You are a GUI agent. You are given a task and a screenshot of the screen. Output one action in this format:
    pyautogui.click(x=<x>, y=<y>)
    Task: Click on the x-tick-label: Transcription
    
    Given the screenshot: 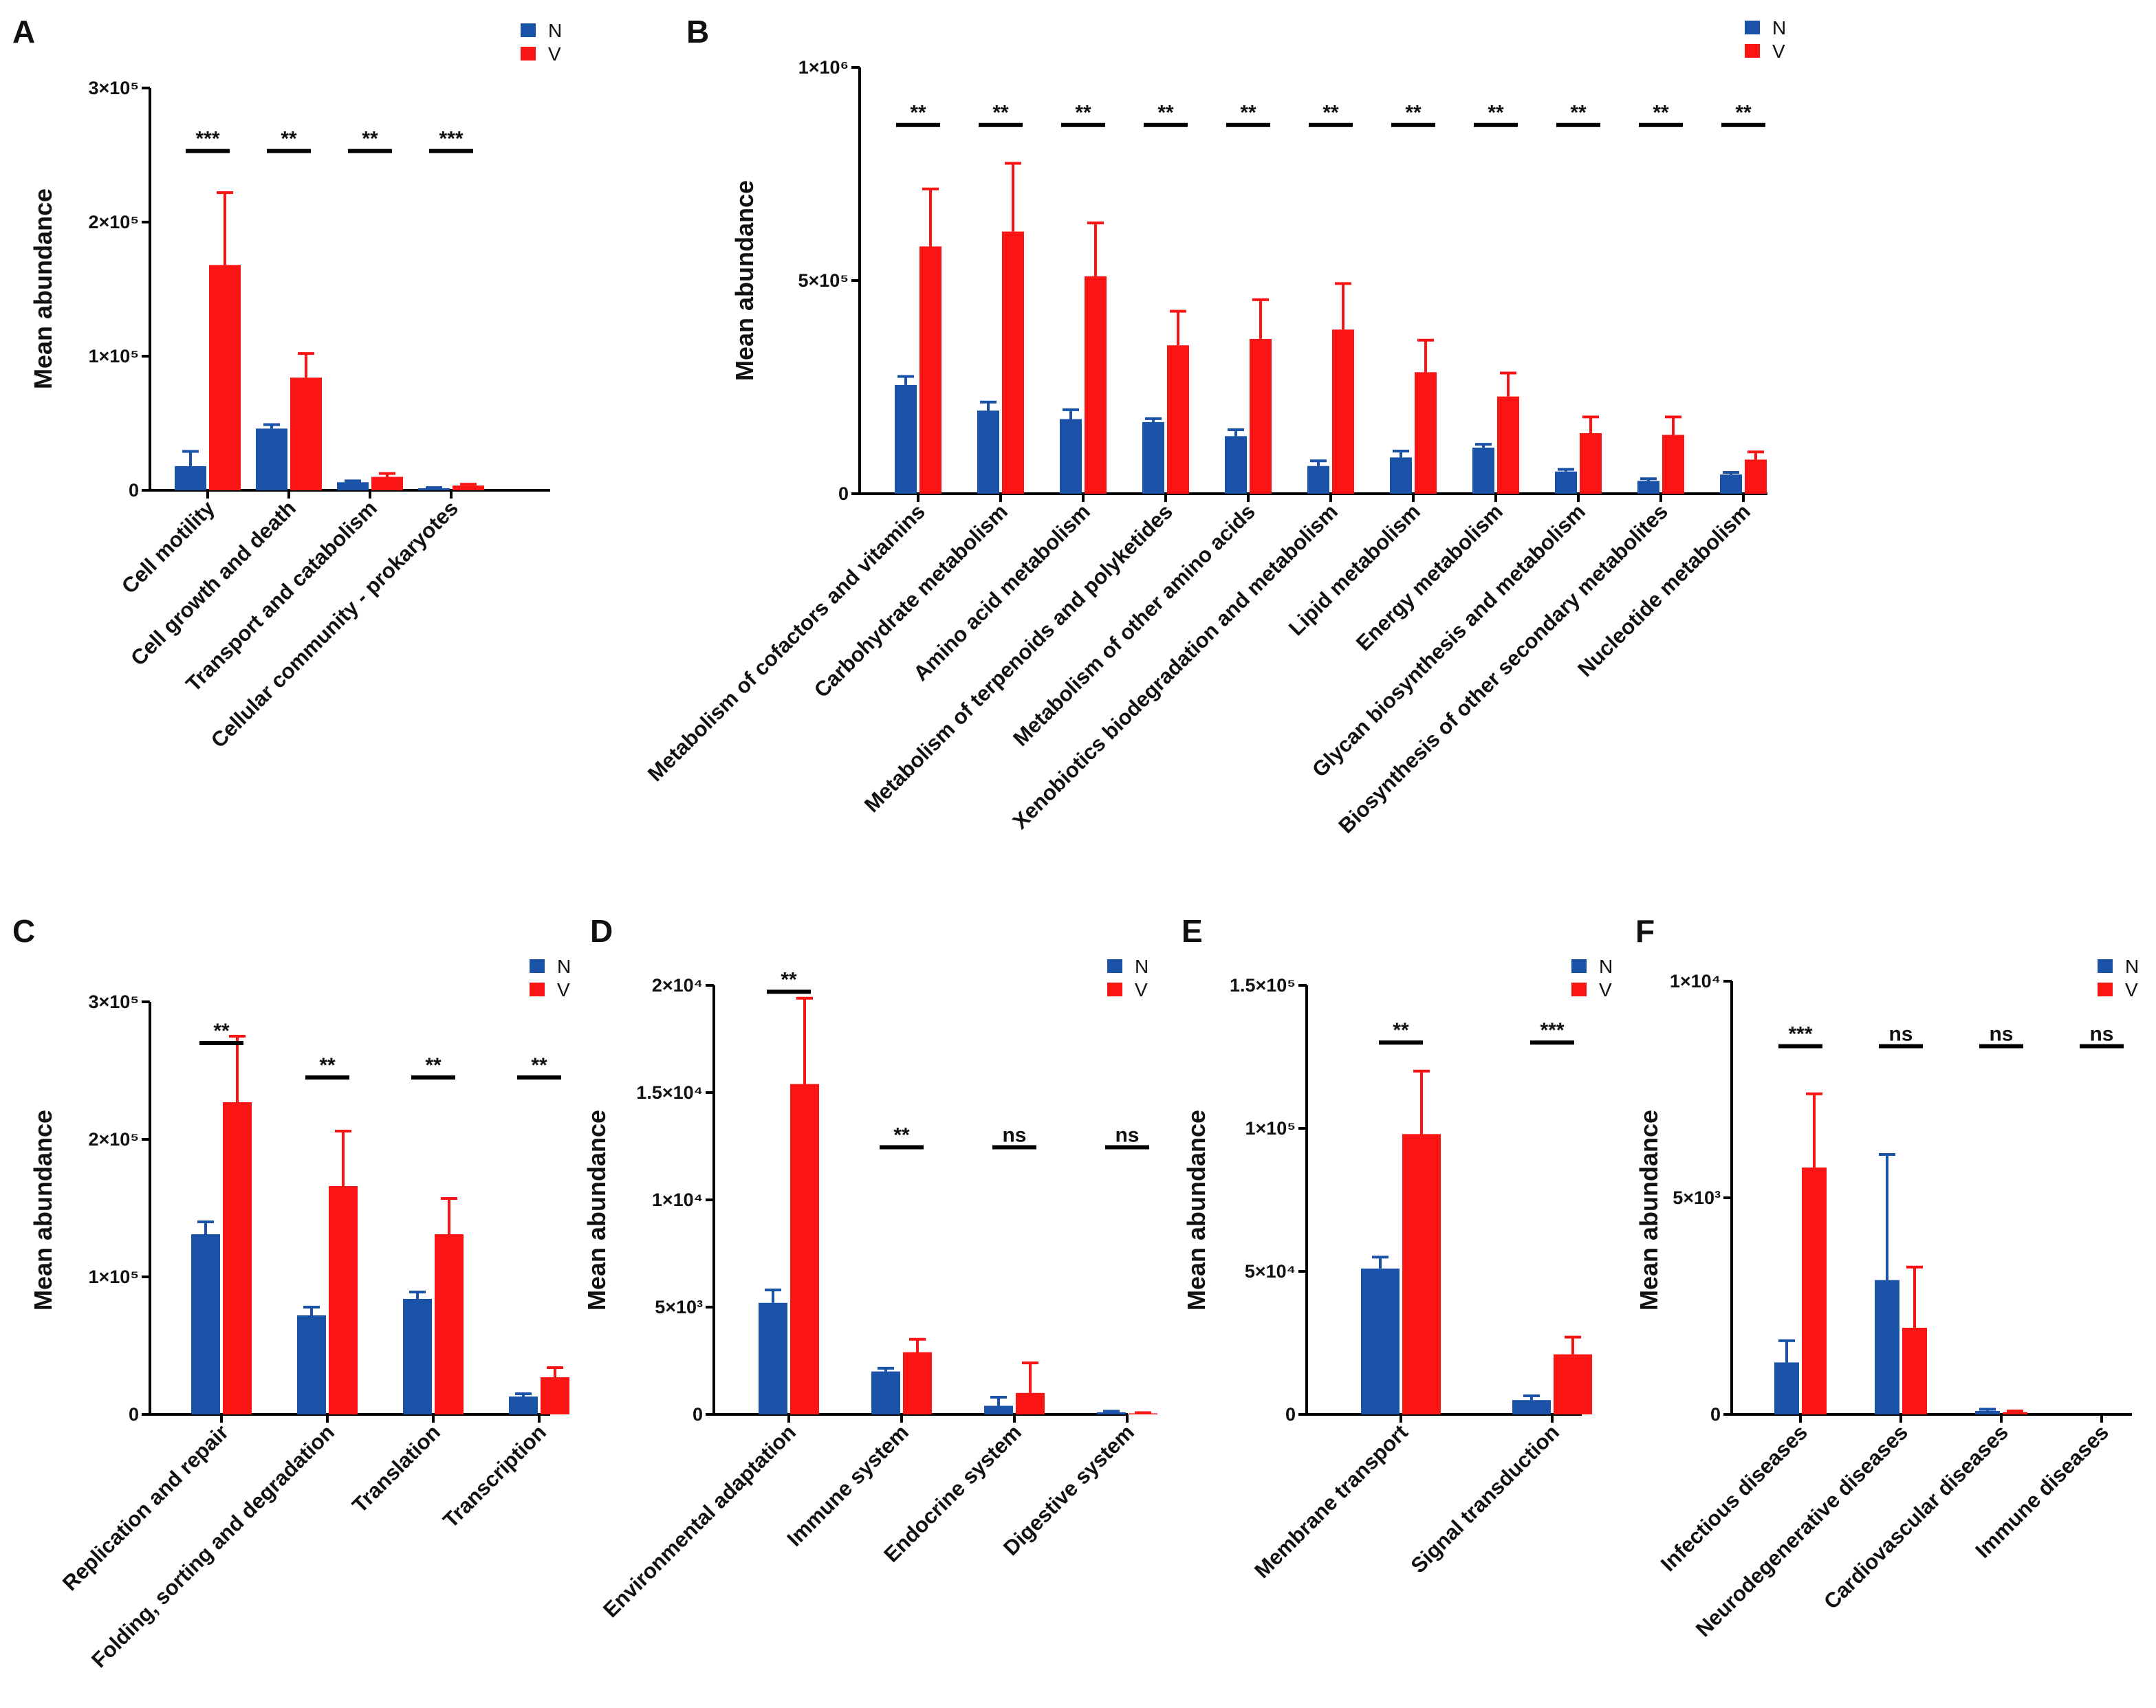 What is the action you would take?
    pyautogui.click(x=495, y=1476)
    